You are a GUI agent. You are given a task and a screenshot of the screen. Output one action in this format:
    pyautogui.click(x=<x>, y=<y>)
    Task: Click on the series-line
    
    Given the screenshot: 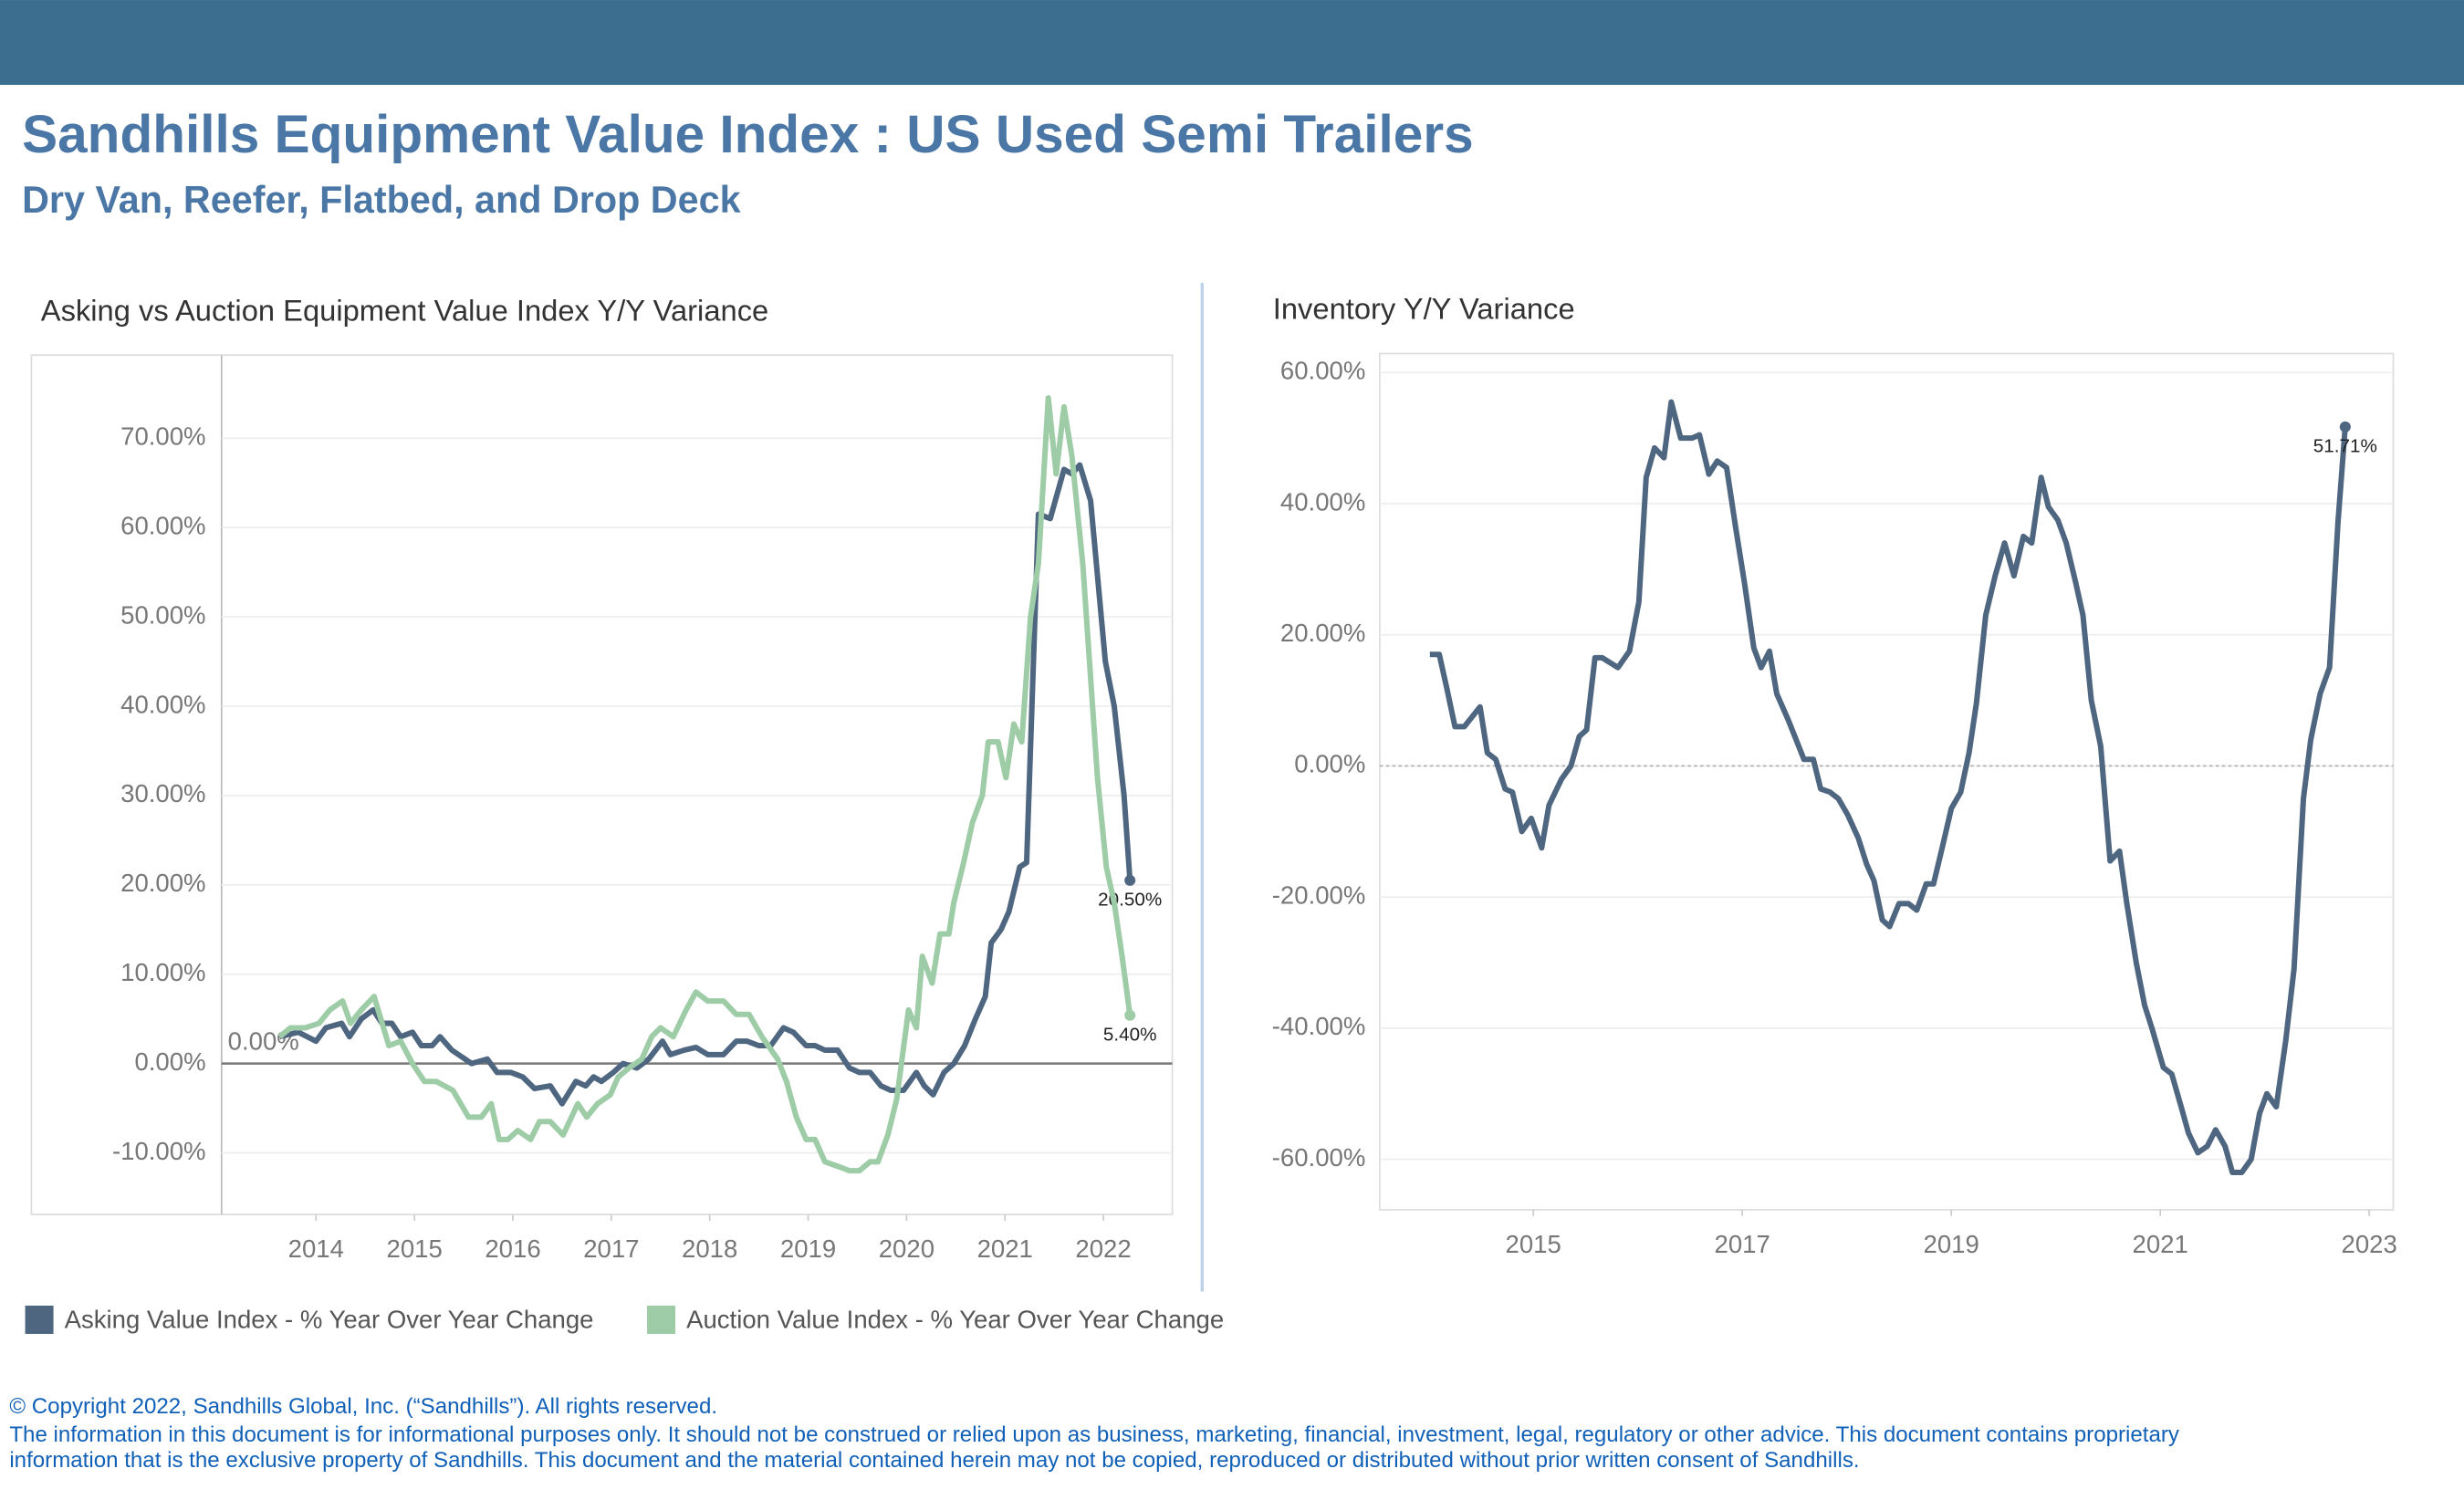 What is the action you would take?
    pyautogui.click(x=705, y=784)
    